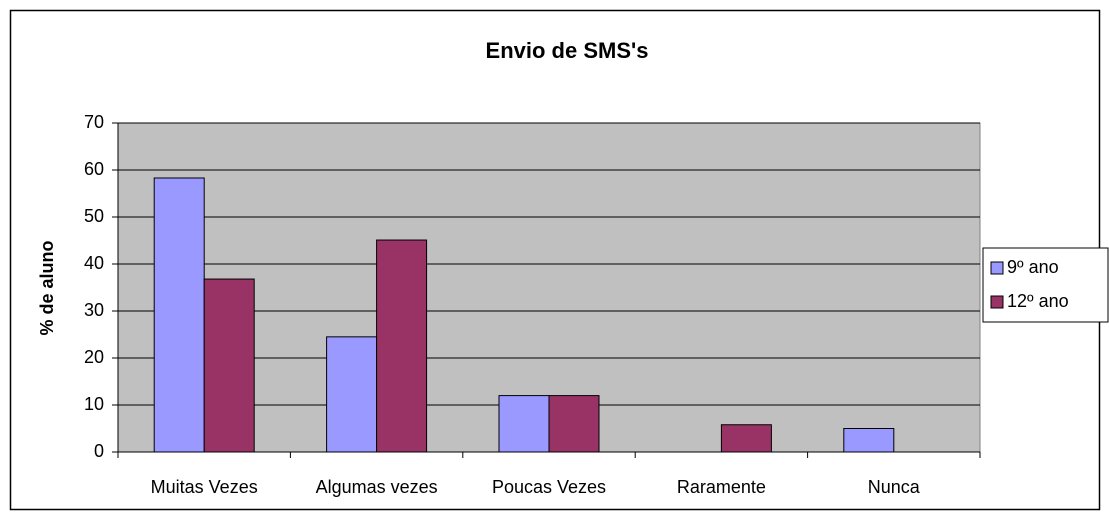  What do you see at coordinates (47, 287) in the screenshot?
I see `y-axis-label: % de aluno` at bounding box center [47, 287].